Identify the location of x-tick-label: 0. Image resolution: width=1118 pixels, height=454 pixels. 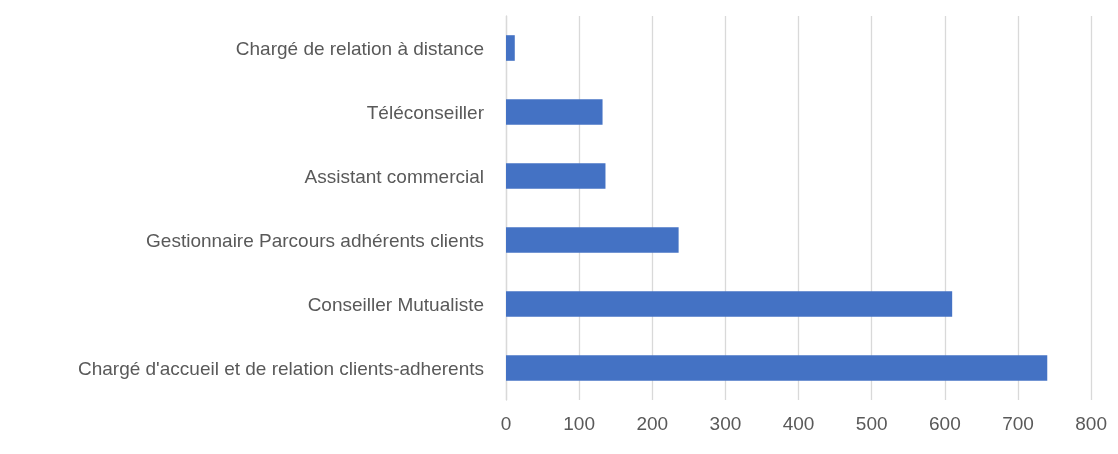
(506, 423).